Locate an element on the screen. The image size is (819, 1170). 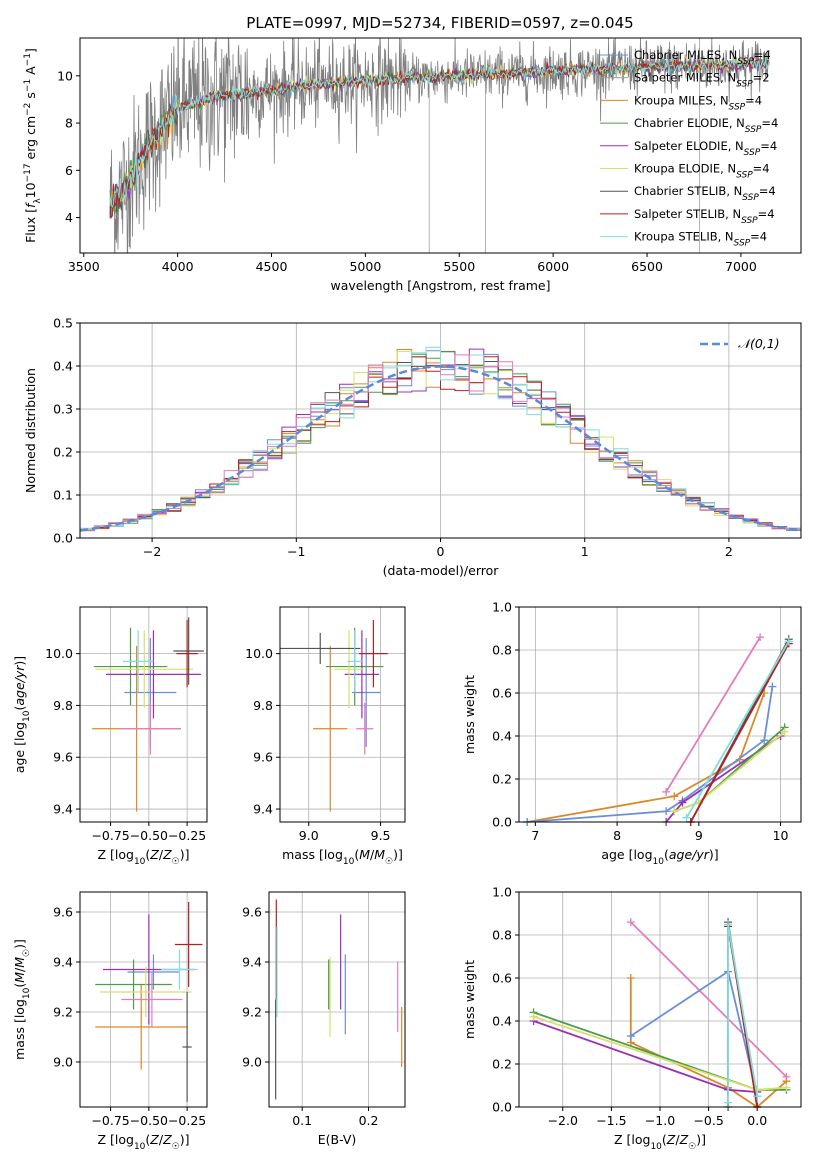
x-tick-label: 5500 is located at coordinates (459, 266).